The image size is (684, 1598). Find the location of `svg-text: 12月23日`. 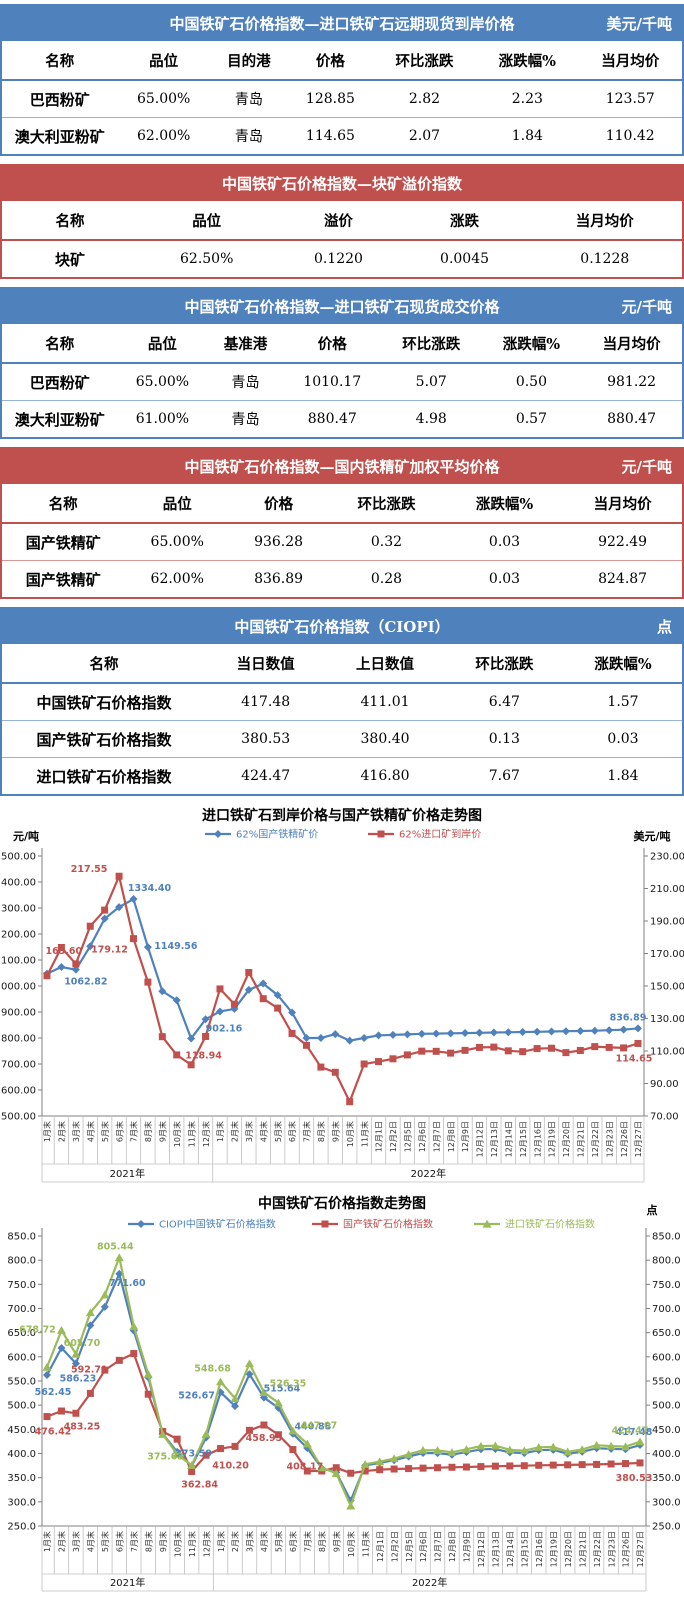

svg-text: 12月23日 is located at coordinates (611, 1549).